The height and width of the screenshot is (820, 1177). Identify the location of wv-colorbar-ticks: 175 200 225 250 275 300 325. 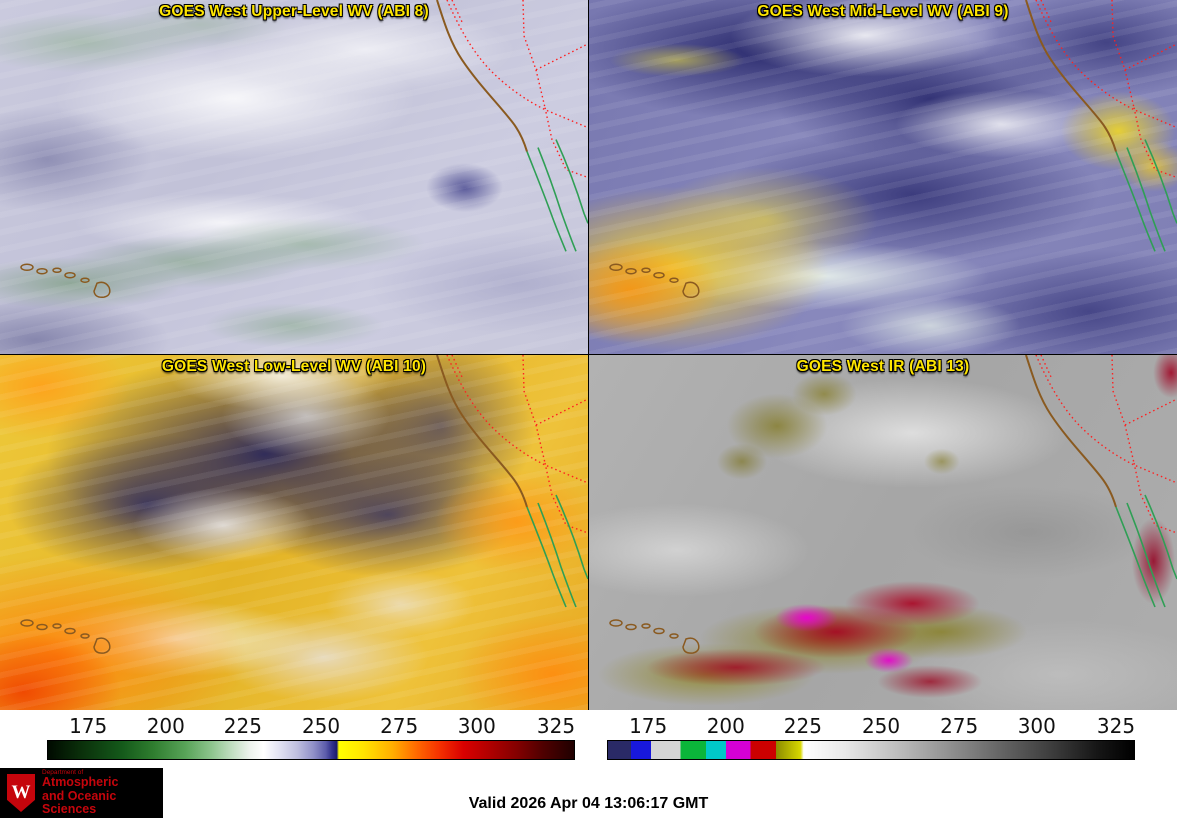
(311, 725).